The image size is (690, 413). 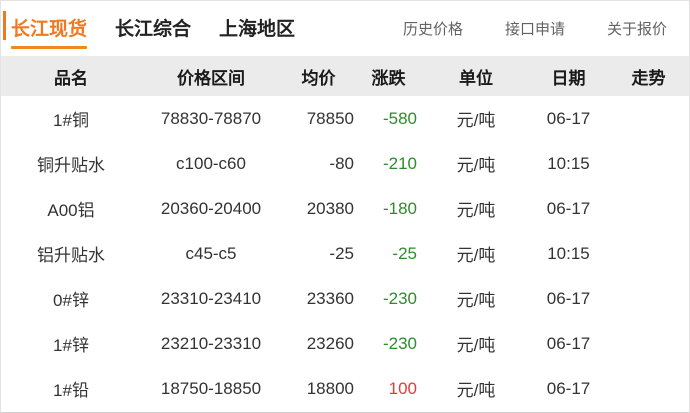 I want to click on table-row: 铜升贴水 c100-c60 -80 -210 元/吨 10:15, so click(x=345, y=163).